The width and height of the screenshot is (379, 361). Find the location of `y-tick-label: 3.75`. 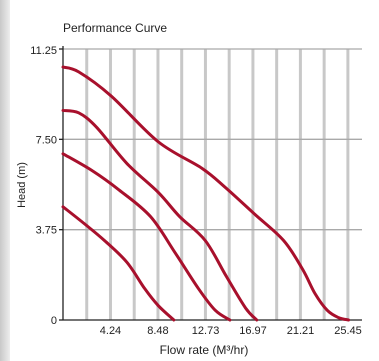

y-tick-label: 3.75 is located at coordinates (46, 231).